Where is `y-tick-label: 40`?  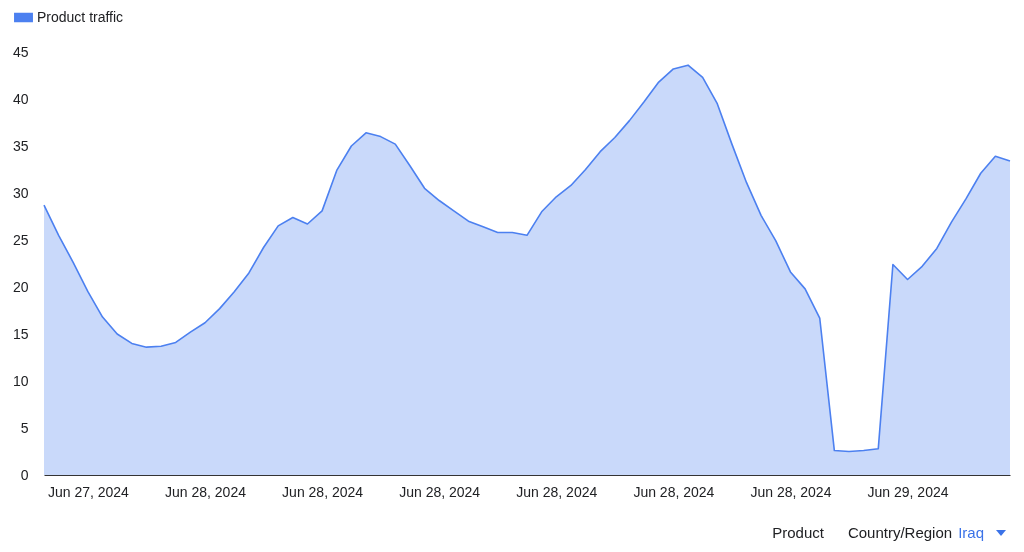 y-tick-label: 40 is located at coordinates (20, 98).